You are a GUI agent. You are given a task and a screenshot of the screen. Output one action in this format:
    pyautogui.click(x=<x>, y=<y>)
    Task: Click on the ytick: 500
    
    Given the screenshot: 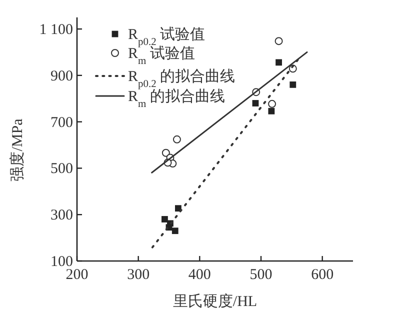 What is the action you would take?
    pyautogui.click(x=61, y=169)
    